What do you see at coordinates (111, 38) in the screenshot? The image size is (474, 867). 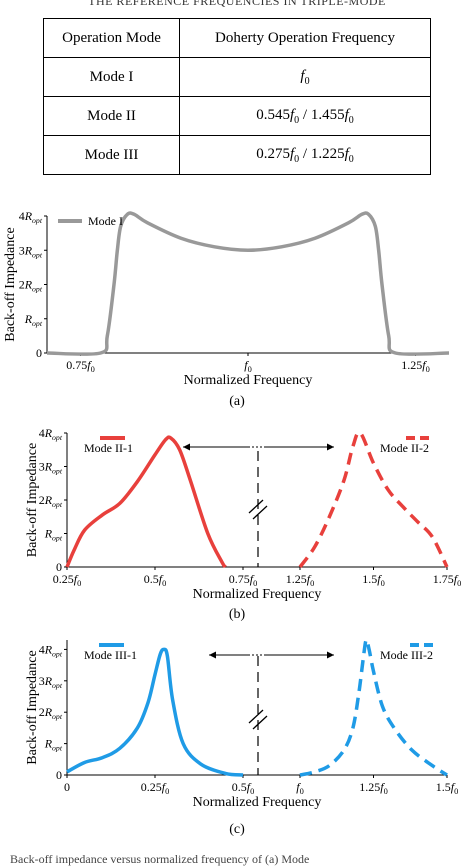 I see `table-header-cell: Operation Mode` at bounding box center [111, 38].